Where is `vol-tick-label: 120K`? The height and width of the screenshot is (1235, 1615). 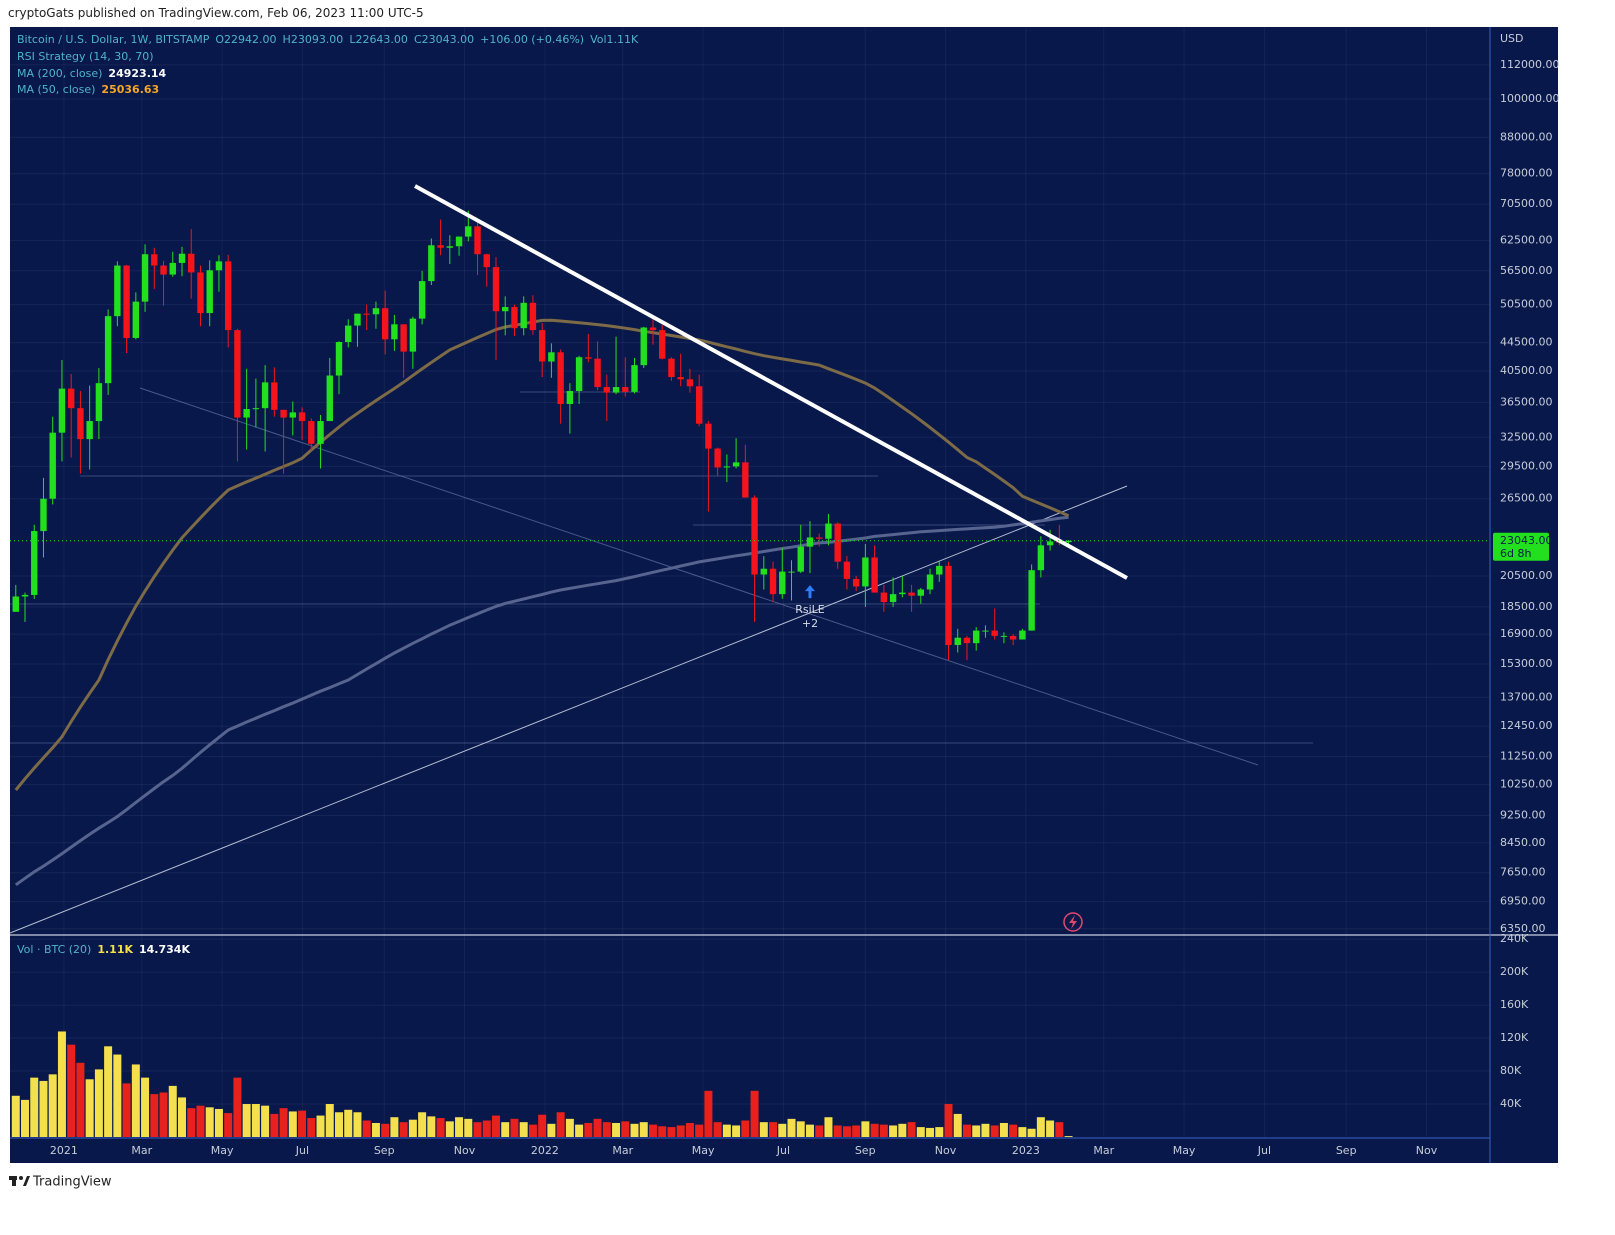 vol-tick-label: 120K is located at coordinates (1514, 1037).